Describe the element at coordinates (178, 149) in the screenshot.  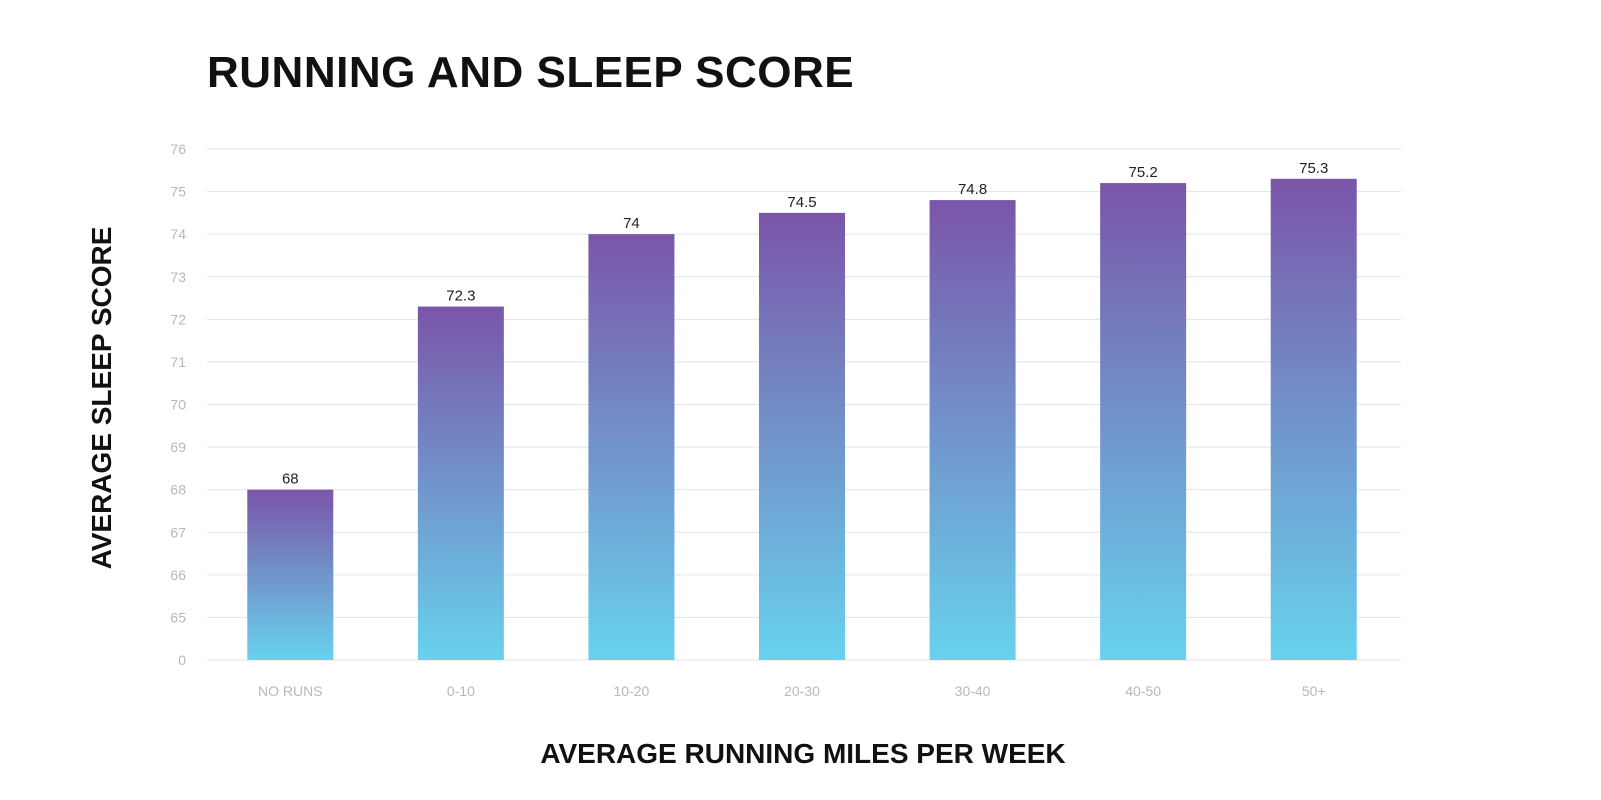
I see `y-tick-label: 76` at that location.